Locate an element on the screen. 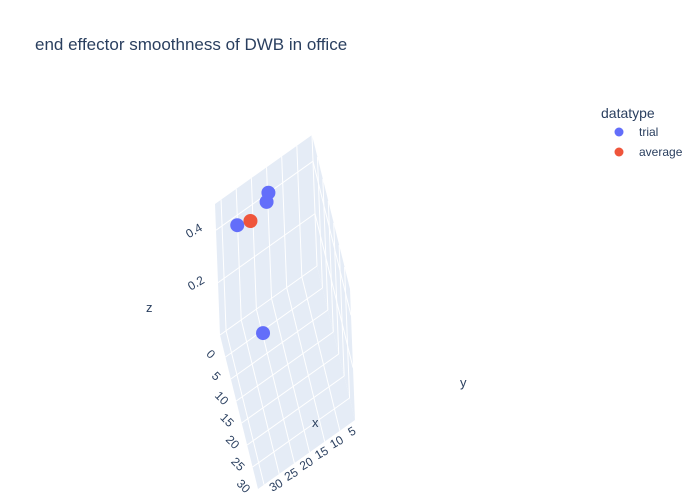 This screenshot has height=500, width=700. legend: datatype trial average is located at coordinates (642, 132).